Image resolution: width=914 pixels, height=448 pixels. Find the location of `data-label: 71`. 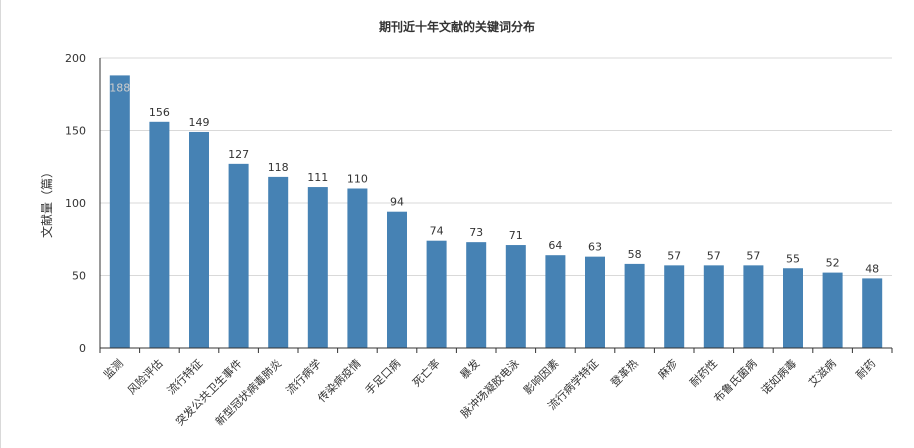

data-label: 71 is located at coordinates (516, 235).